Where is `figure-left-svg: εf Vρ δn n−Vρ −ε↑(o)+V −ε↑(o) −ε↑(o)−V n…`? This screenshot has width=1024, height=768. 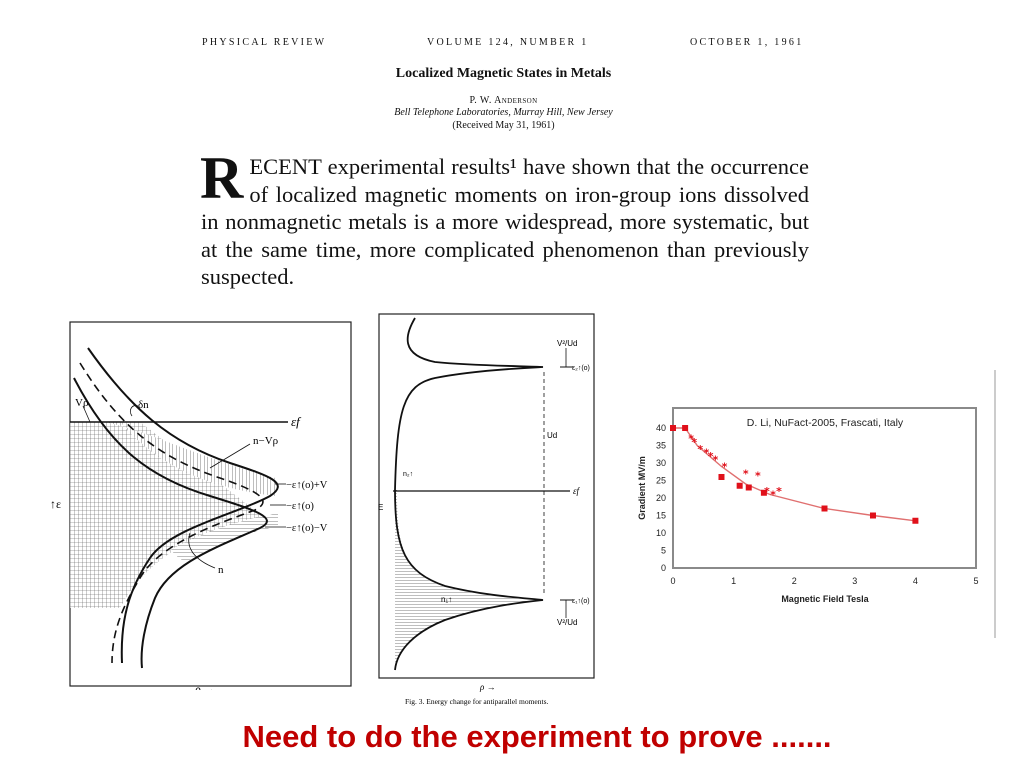
figure-left-svg: εf Vρ δn n−Vρ −ε↑(o)+V −ε↑(o) −ε↑(o)−V n… is located at coordinates (201, 508).